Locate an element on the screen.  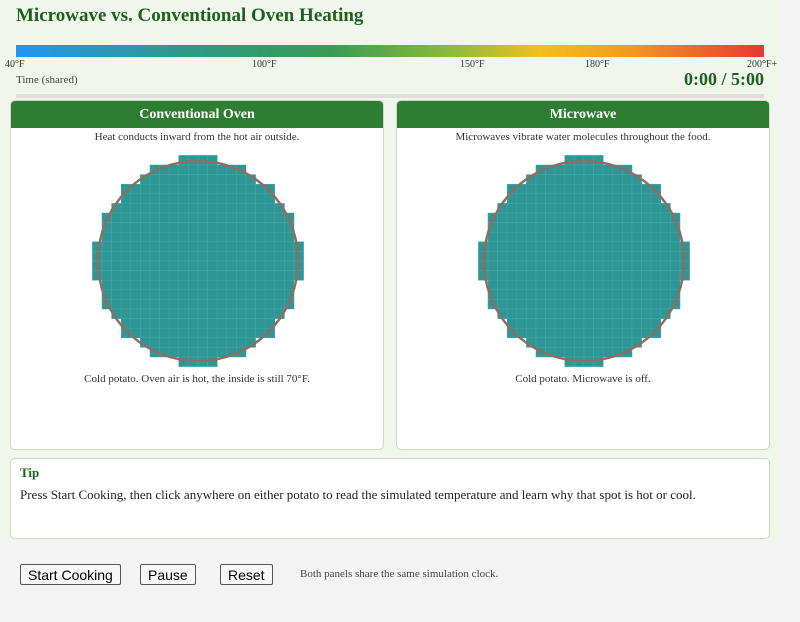
potato-cells is located at coordinates (584, 261).